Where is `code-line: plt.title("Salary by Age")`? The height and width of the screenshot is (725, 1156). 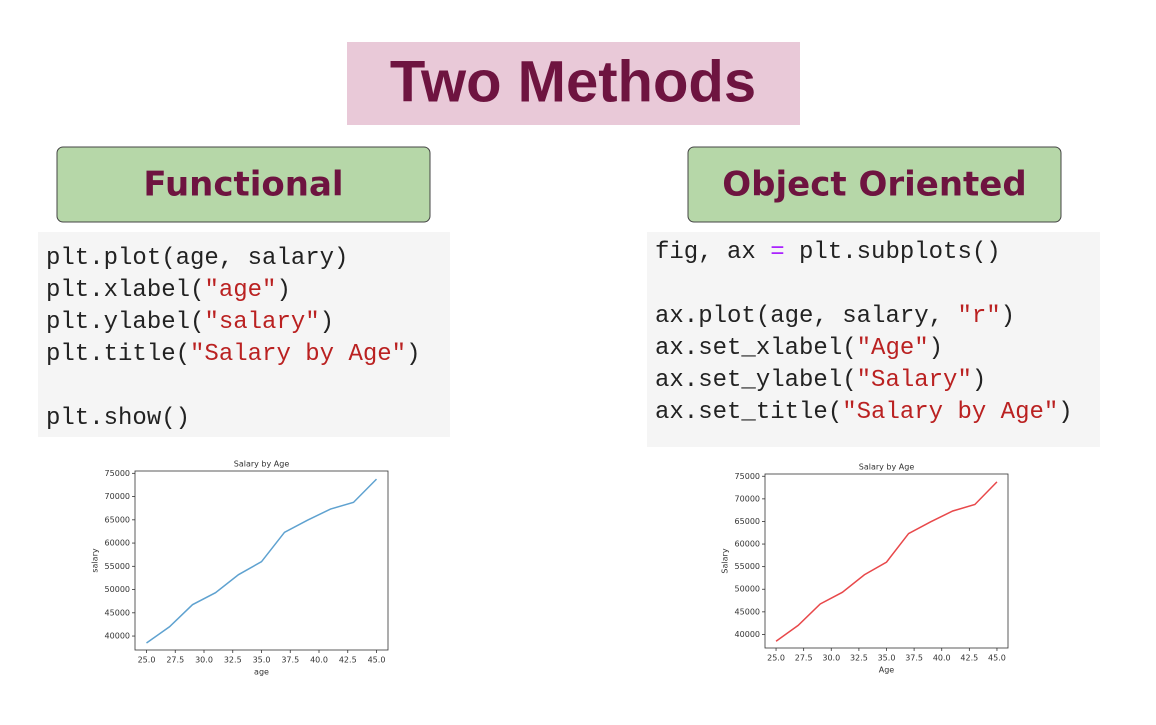 code-line: plt.title("Salary by Age") is located at coordinates (233, 354).